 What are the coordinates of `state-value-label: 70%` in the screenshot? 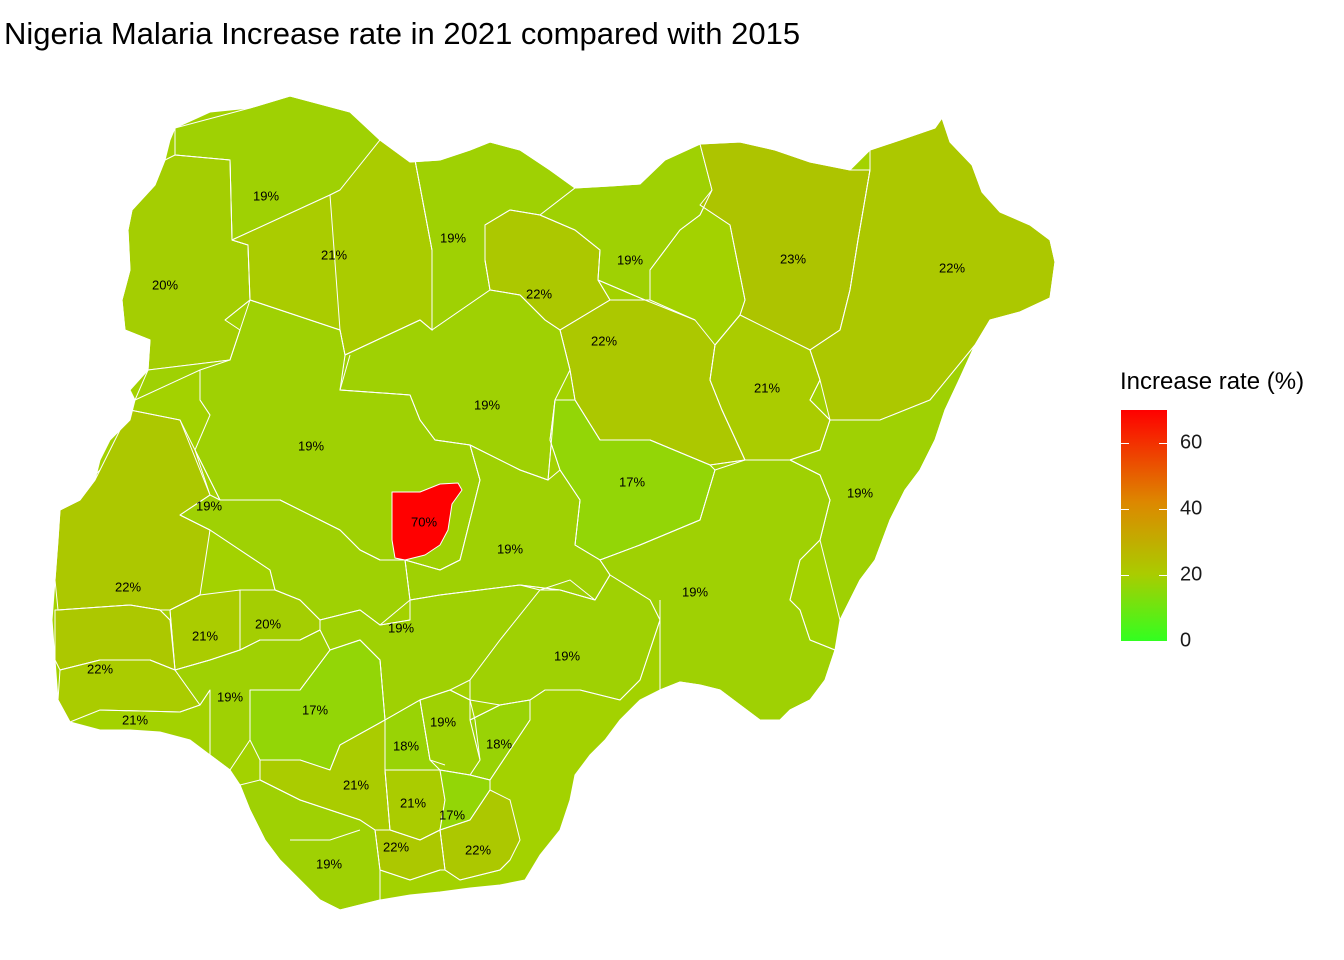 It's located at (424, 521).